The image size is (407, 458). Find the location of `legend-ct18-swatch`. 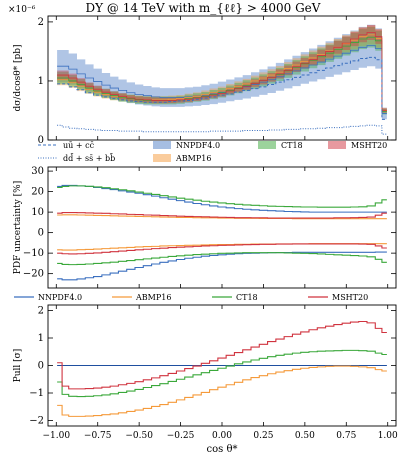

legend-ct18-swatch is located at coordinates (267, 145).